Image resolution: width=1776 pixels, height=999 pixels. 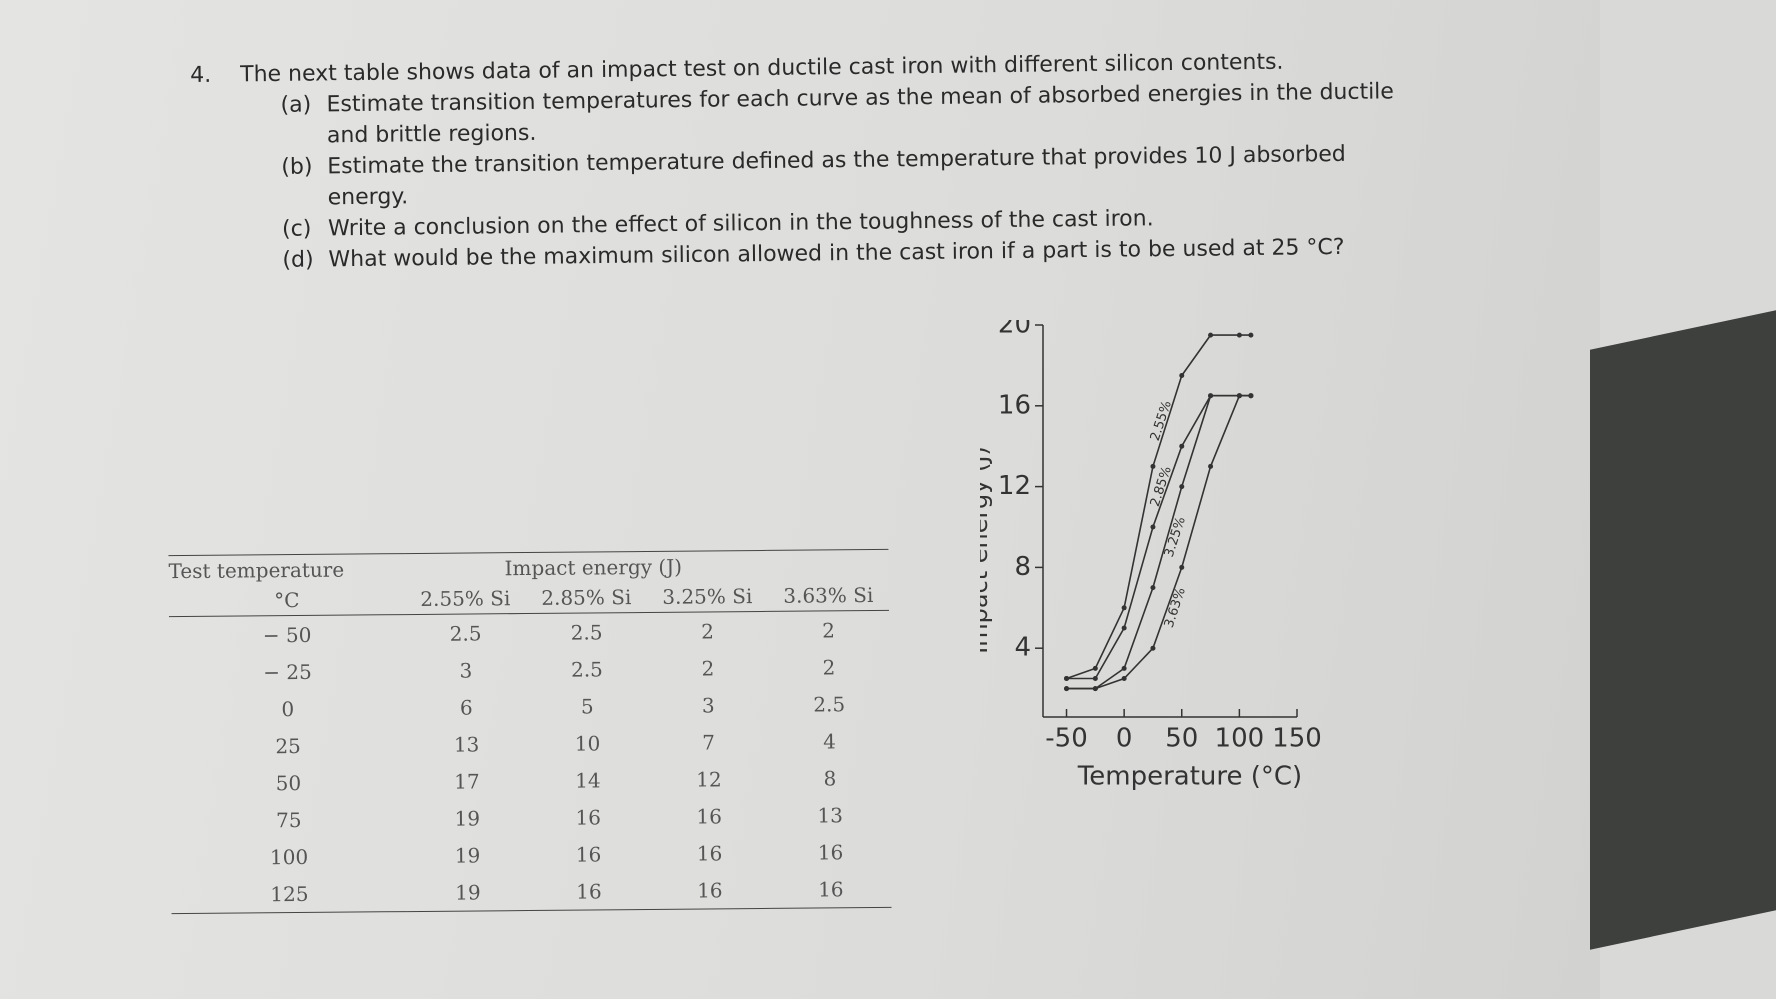 I want to click on table-cell: 17, so click(x=467, y=781).